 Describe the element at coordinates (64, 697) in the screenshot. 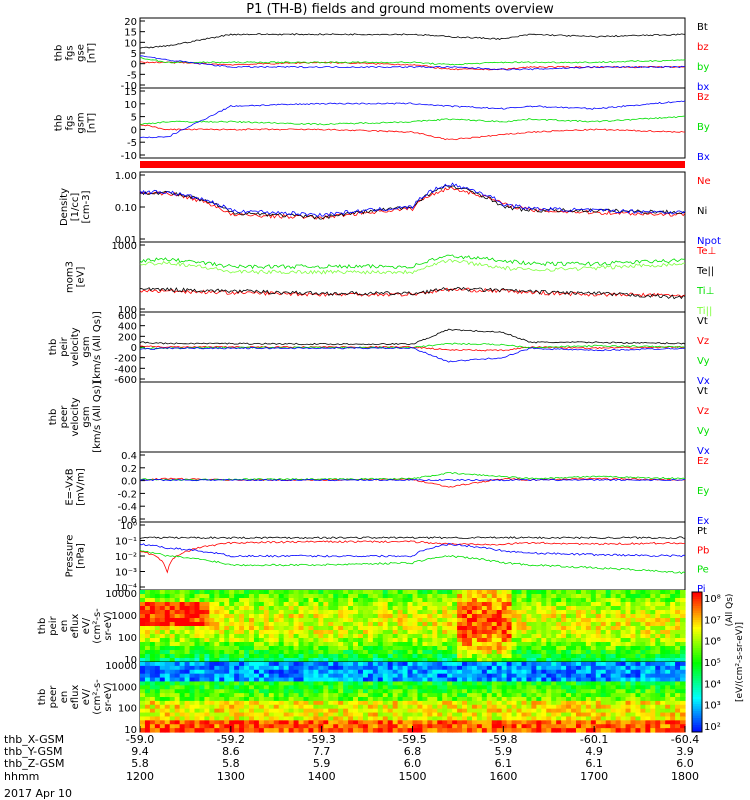

I see `ylabel-line: en` at that location.